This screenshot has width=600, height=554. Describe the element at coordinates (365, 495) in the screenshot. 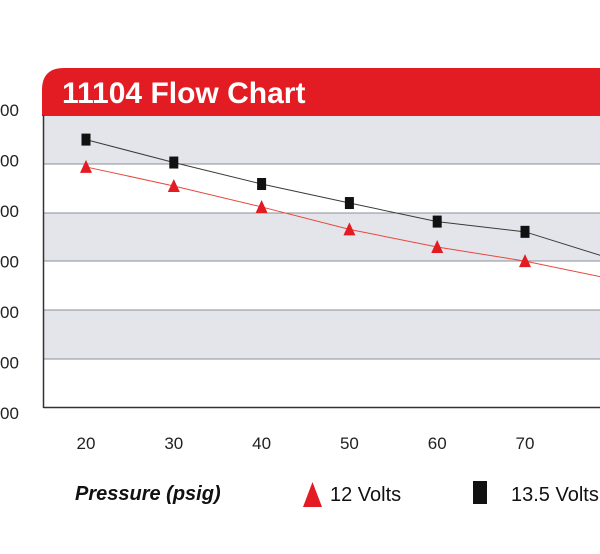

I see `legend-label-12-volts: 12 Volts` at that location.